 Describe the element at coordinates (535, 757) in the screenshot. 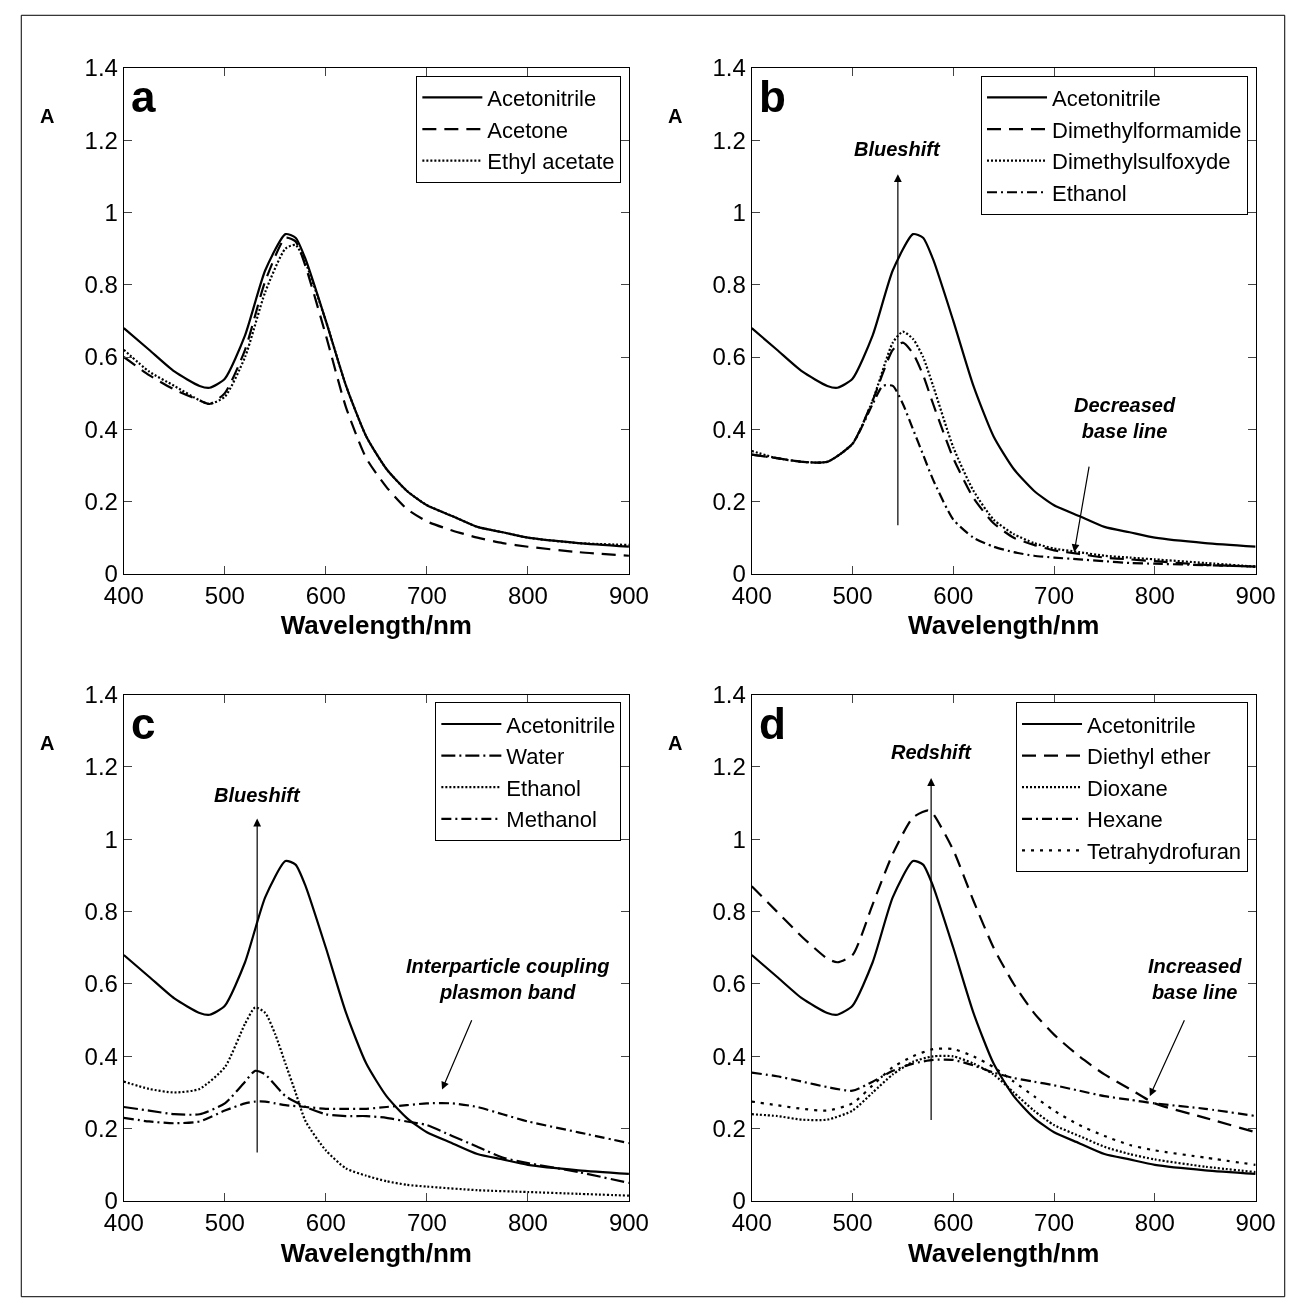

I see `legend-label: Water` at that location.